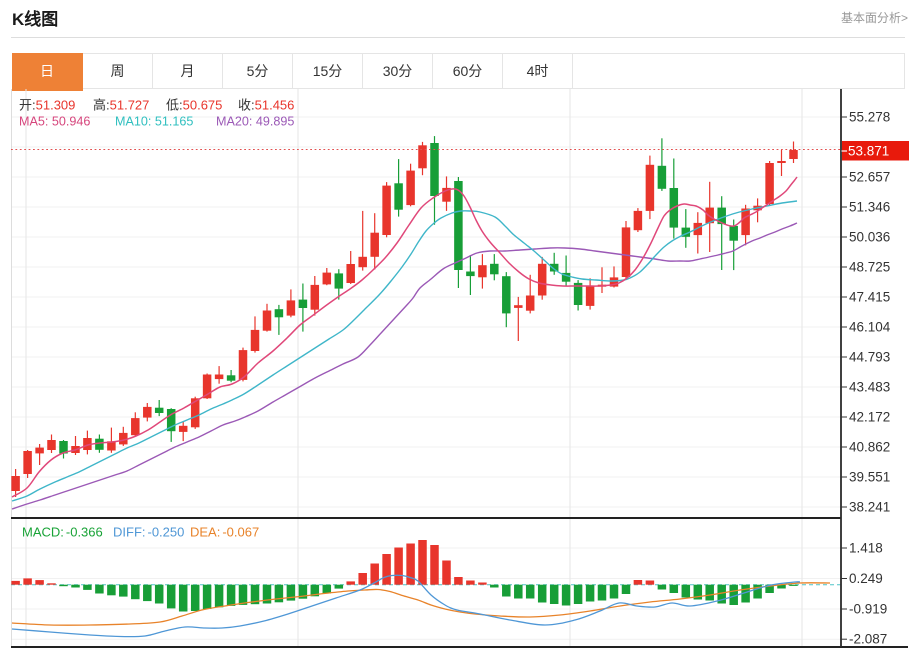  I want to click on svg-text: 55.278, so click(869, 117).